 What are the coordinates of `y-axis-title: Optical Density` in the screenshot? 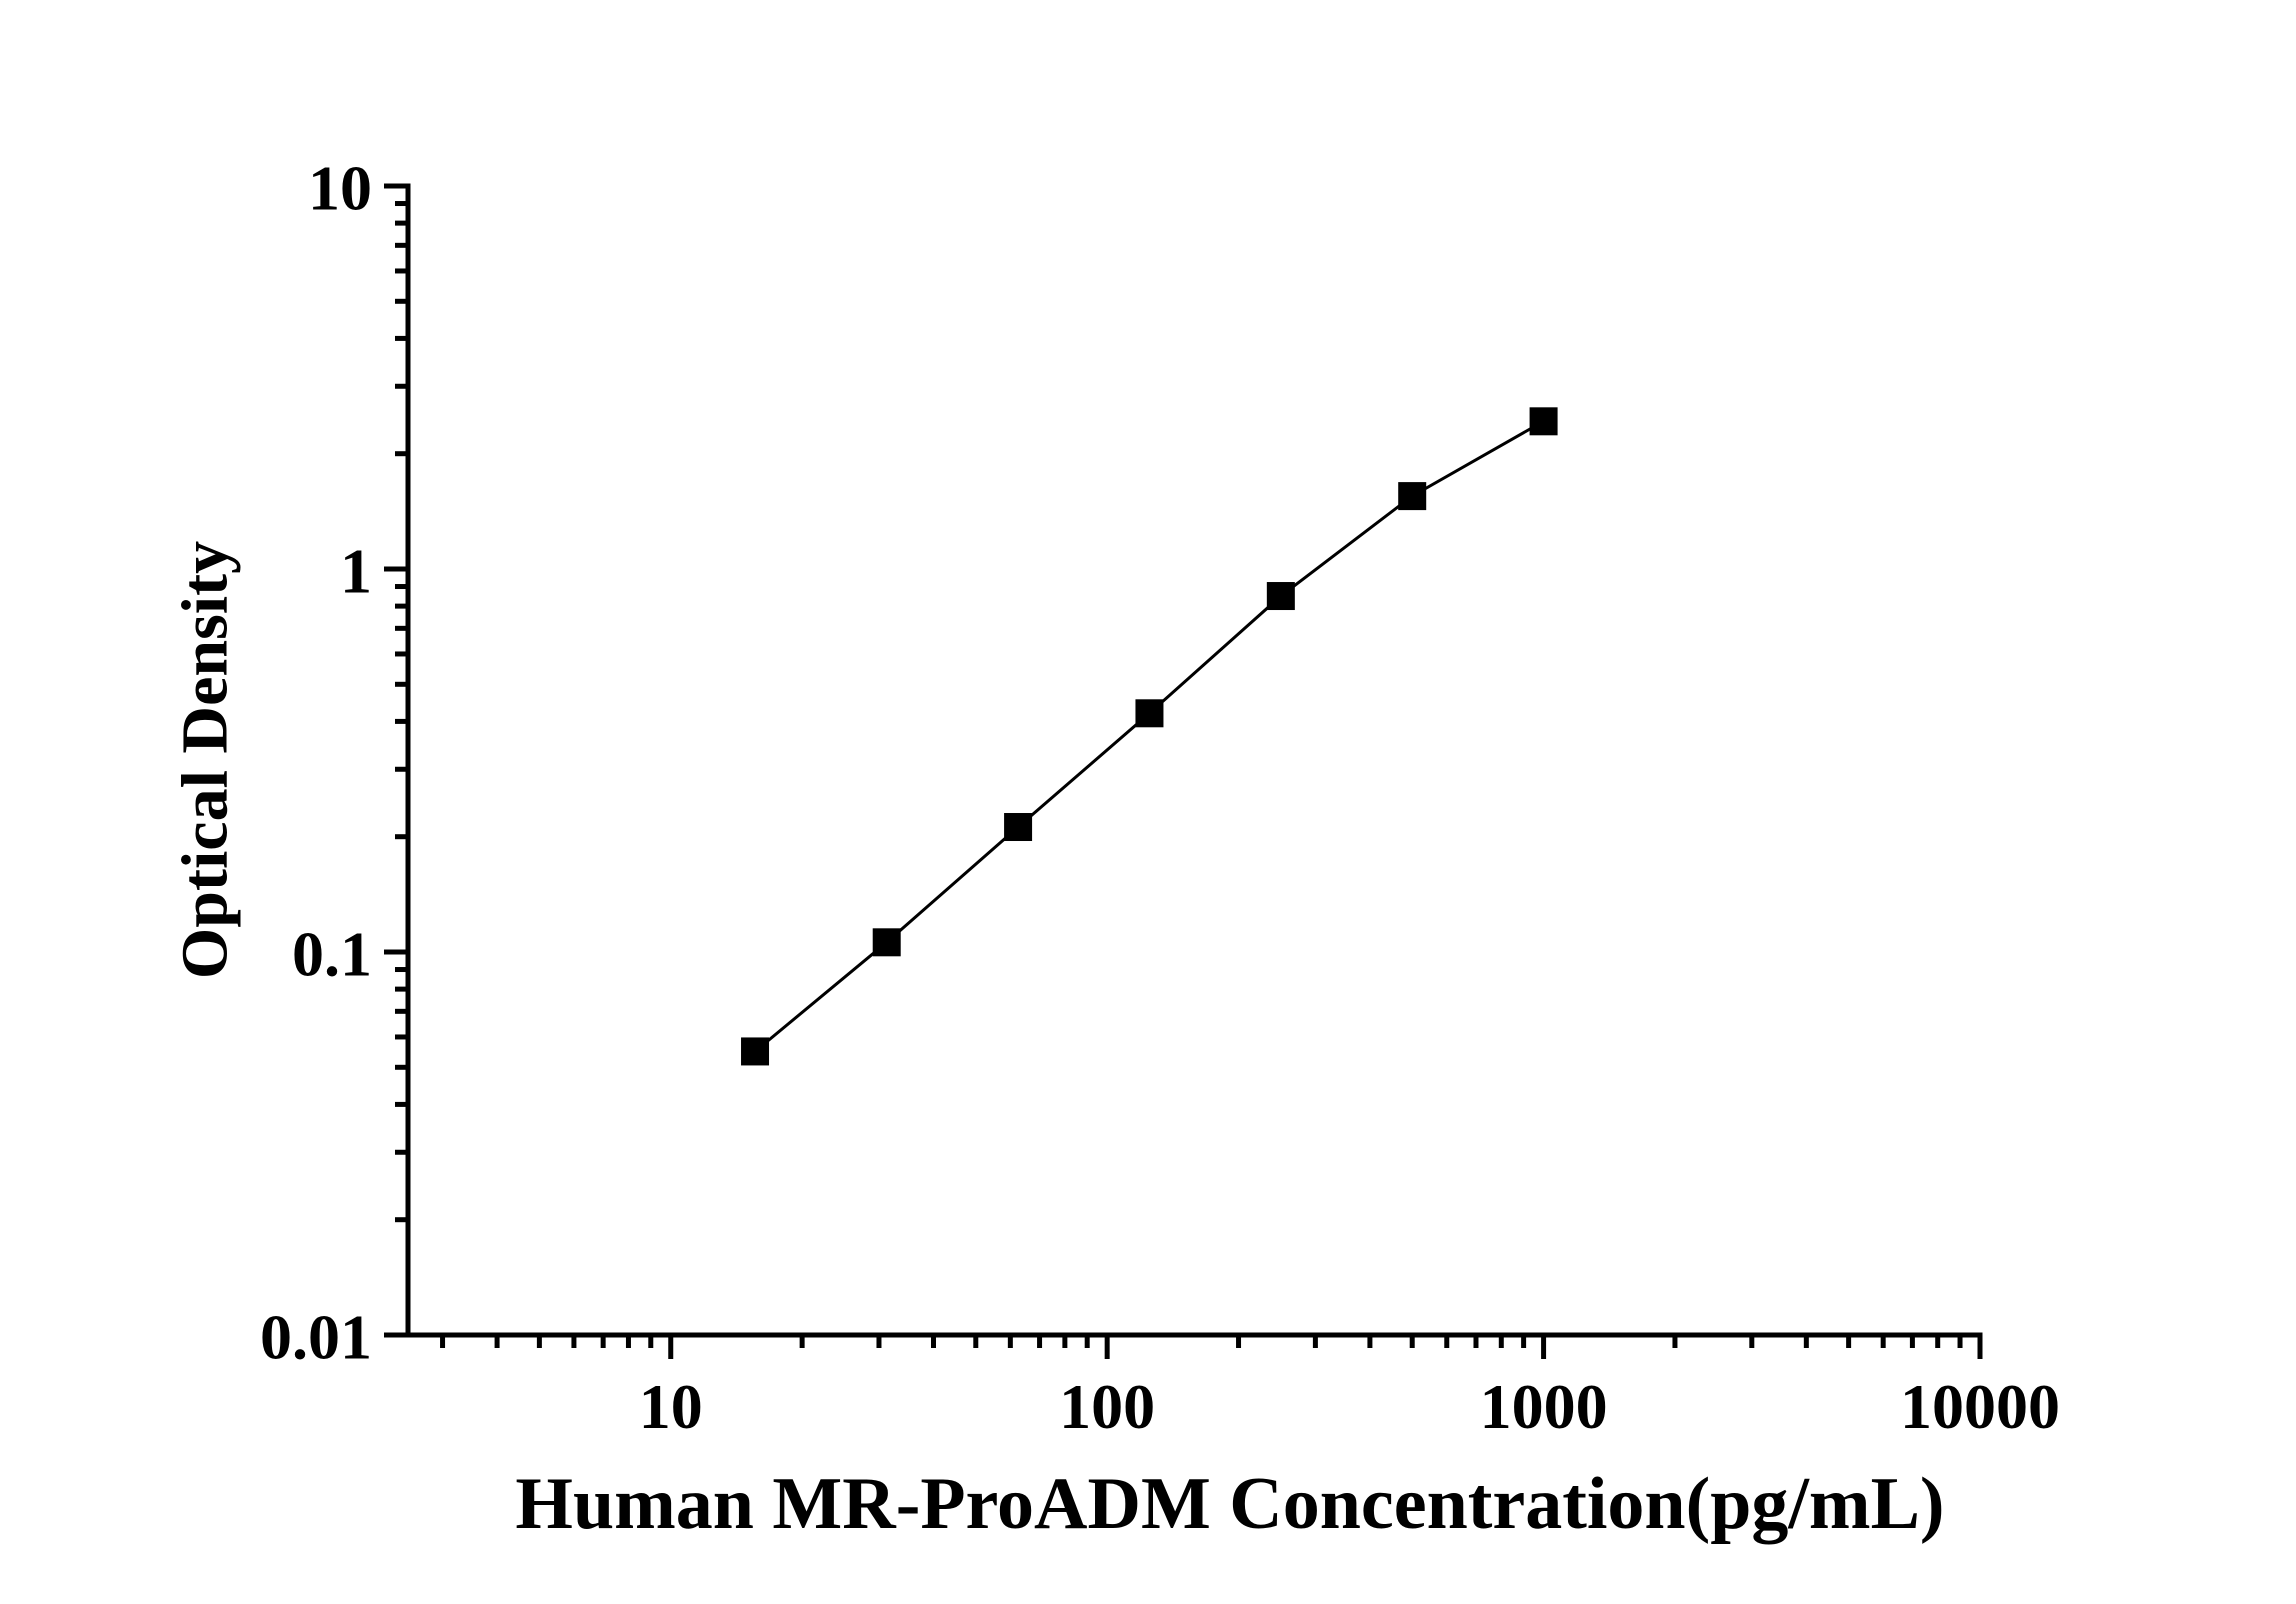 It's located at (205, 760).